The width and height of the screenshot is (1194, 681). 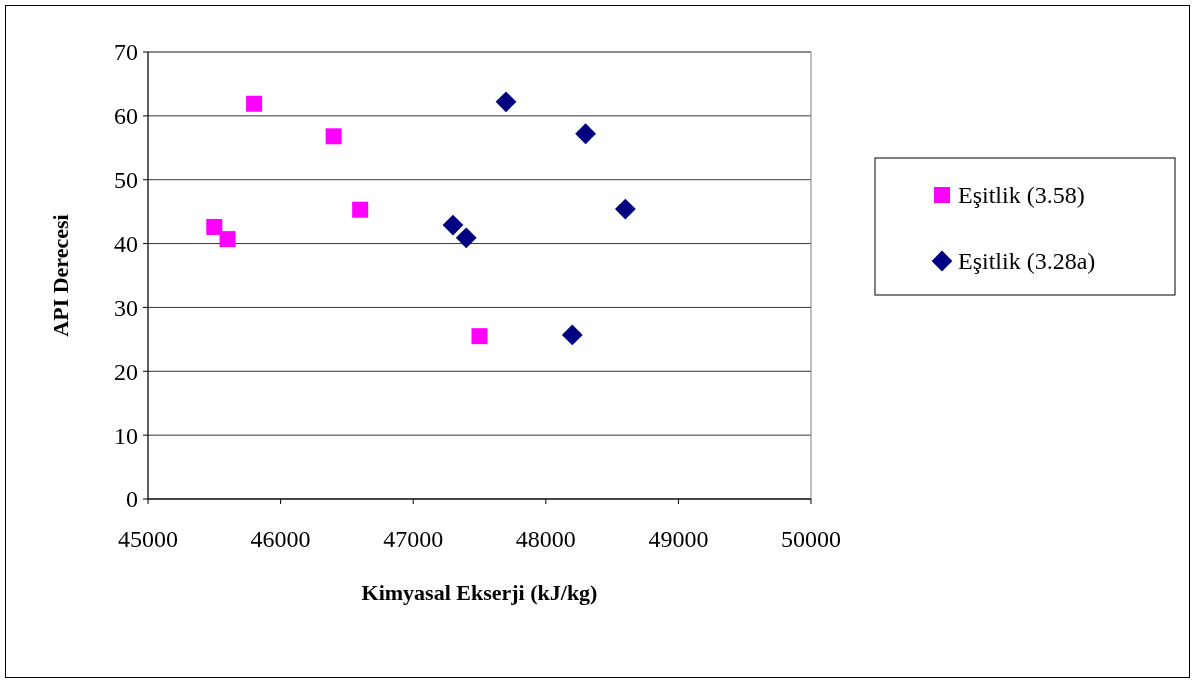 What do you see at coordinates (811, 539) in the screenshot?
I see `x-tick-label: 50000` at bounding box center [811, 539].